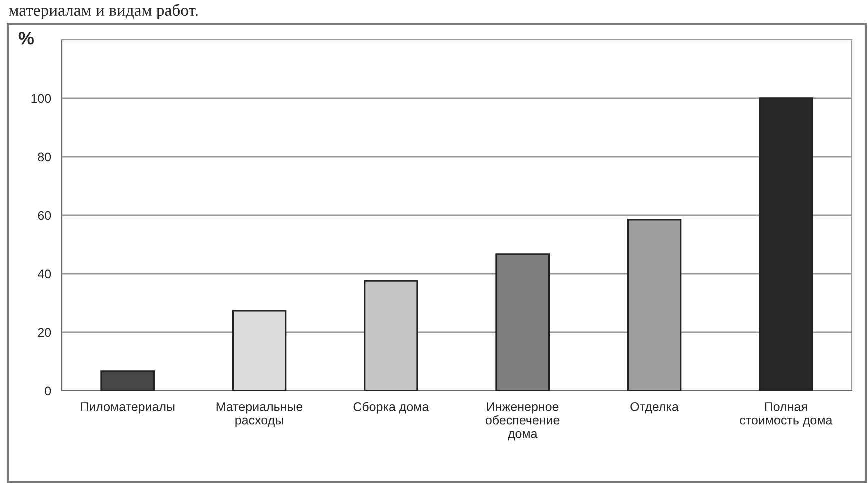  What do you see at coordinates (103, 12) in the screenshot?
I see `text: материалам и видам работ.` at bounding box center [103, 12].